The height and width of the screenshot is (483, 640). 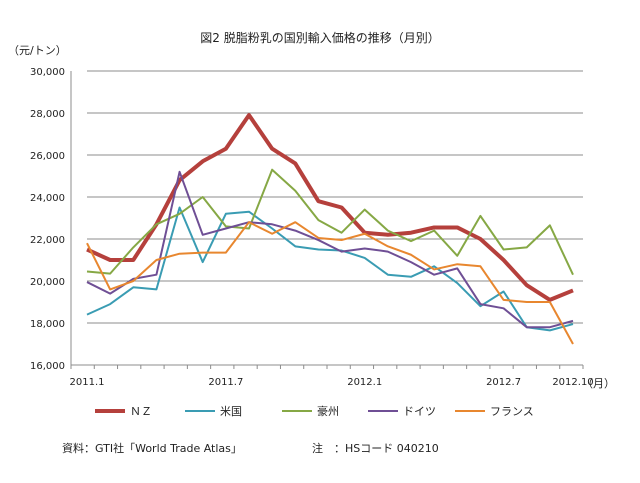 I want to click on y-tick-label: 16,000, so click(x=47, y=366).